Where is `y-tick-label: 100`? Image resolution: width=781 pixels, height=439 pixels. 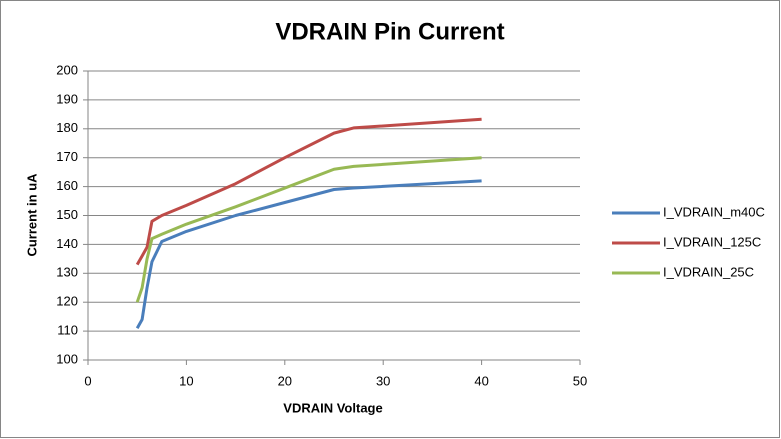
y-tick-label: 100 is located at coordinates (67, 358).